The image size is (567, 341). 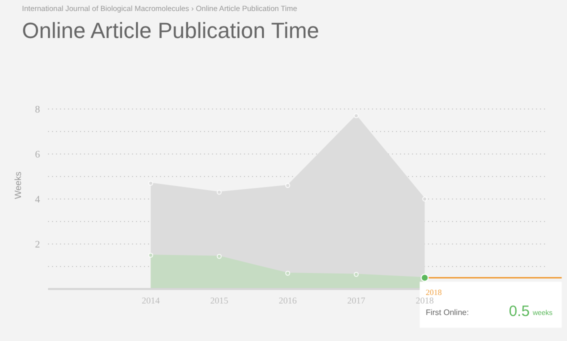 I want to click on x-tick-label: 2016, so click(x=288, y=300).